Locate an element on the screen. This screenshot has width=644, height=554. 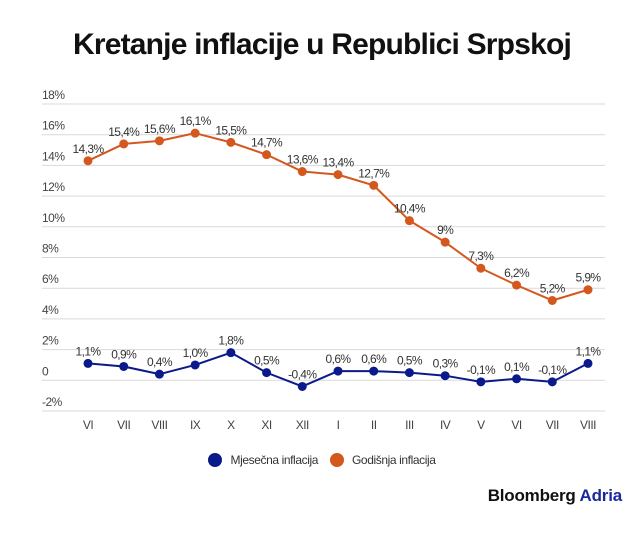
legend-item-annual: Godišnja inflacija is located at coordinates (383, 460).